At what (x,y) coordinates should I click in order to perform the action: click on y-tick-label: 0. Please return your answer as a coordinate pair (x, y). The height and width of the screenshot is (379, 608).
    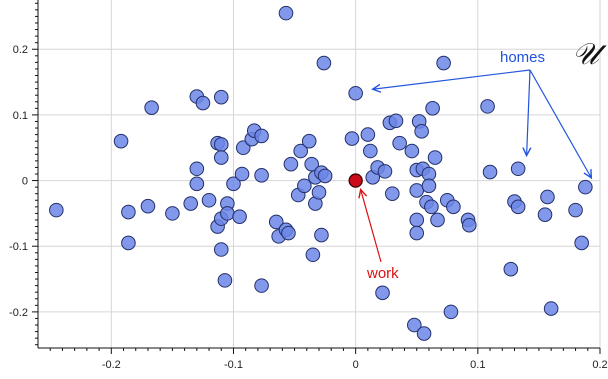
    Looking at the image, I should click on (25, 182).